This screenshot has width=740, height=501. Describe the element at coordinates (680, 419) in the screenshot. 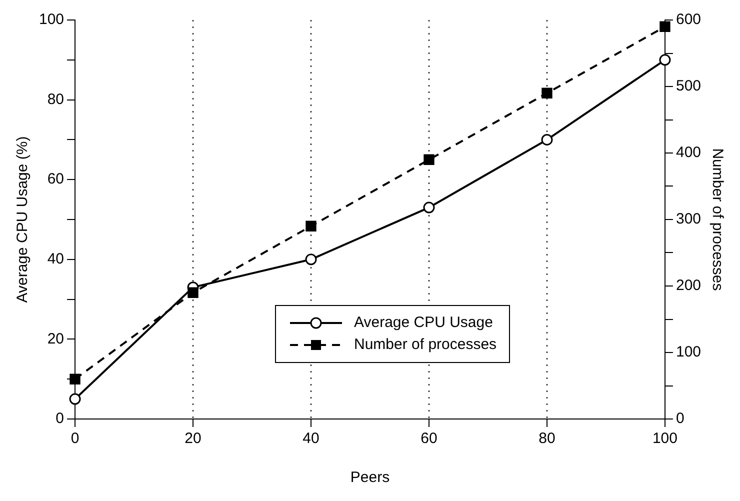

I see `y2-tick-label: 0` at that location.